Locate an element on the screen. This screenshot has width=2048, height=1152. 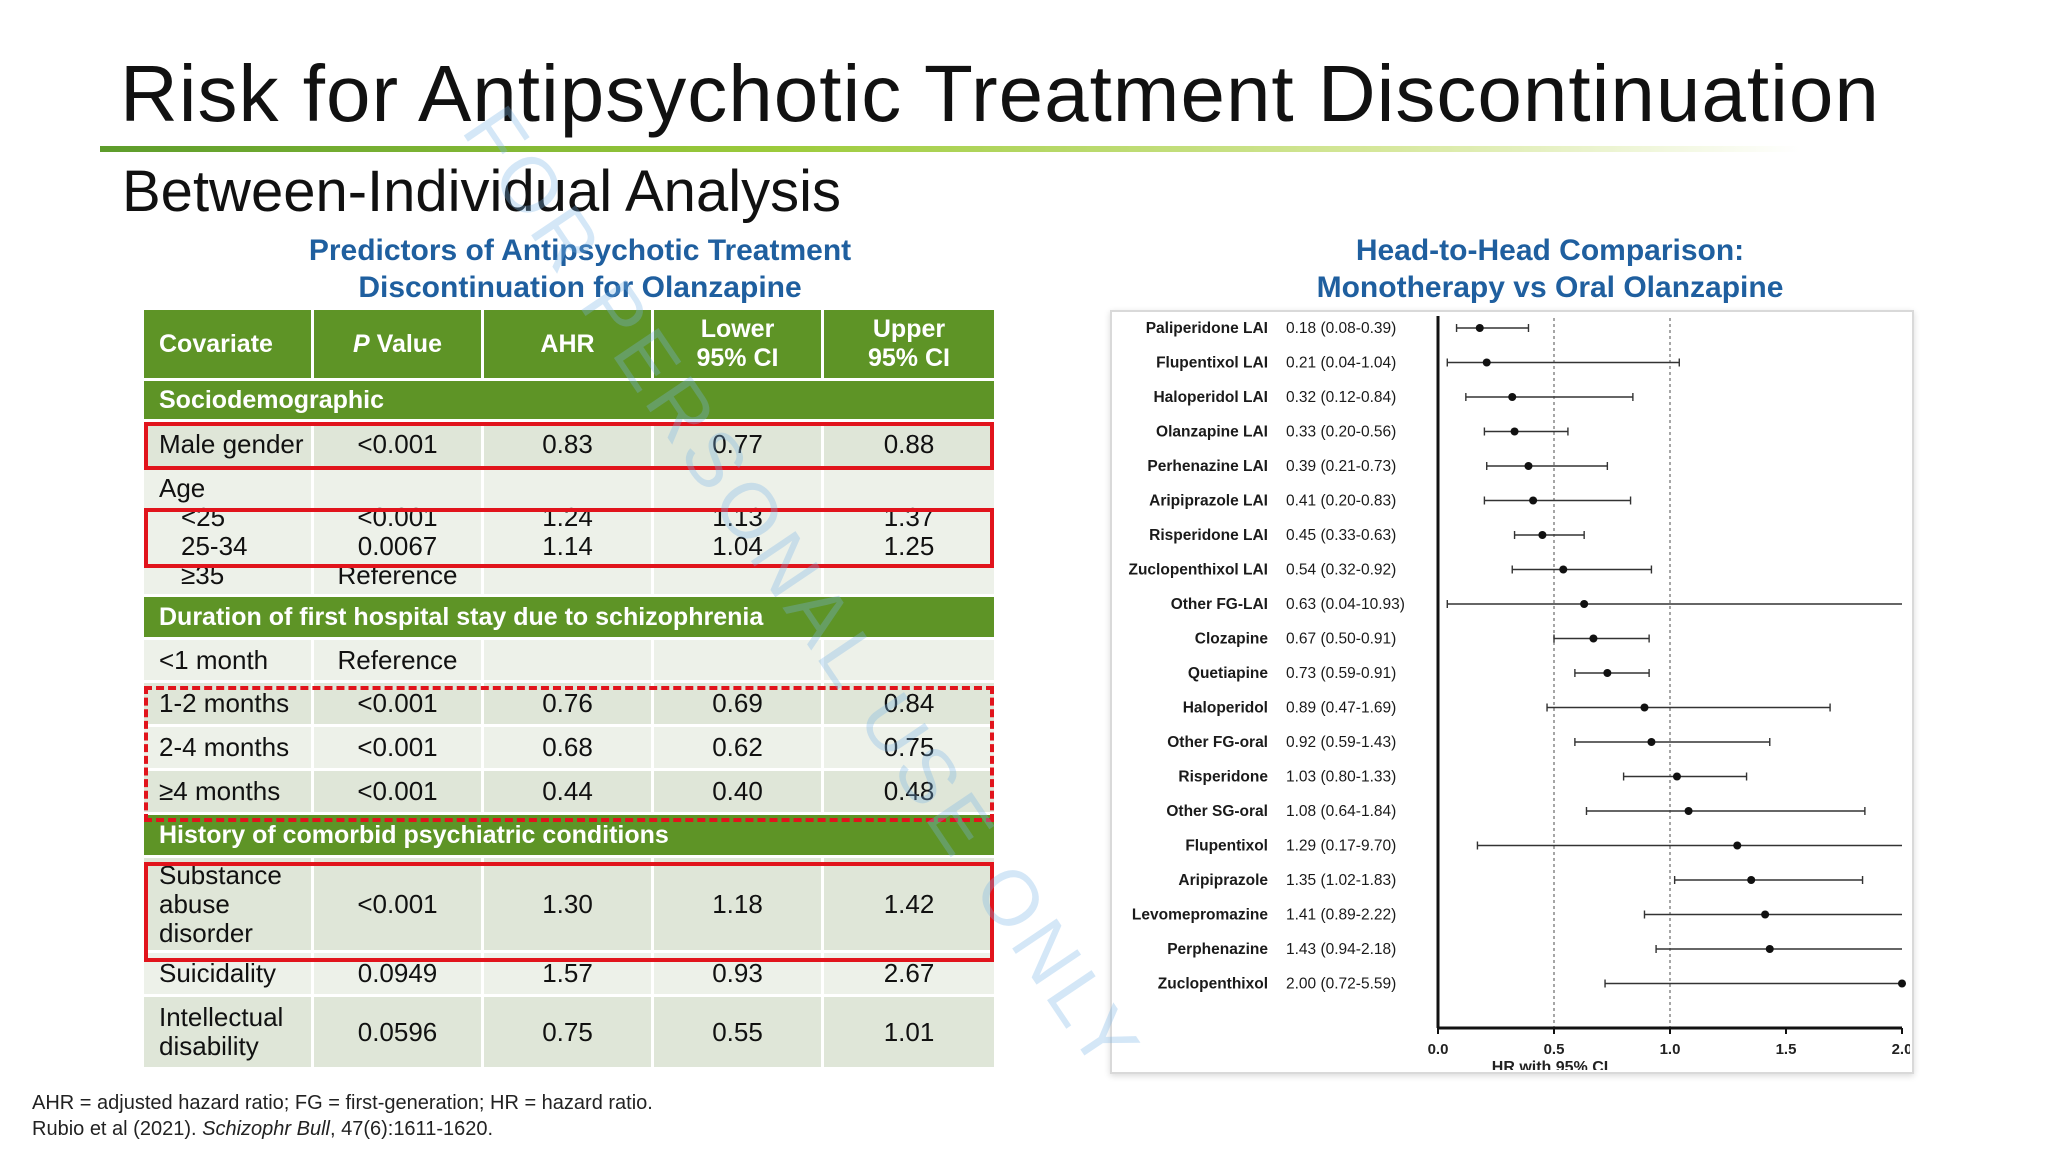
row-estimate-text: 1.29 (0.17-9.70) is located at coordinates (1341, 846).